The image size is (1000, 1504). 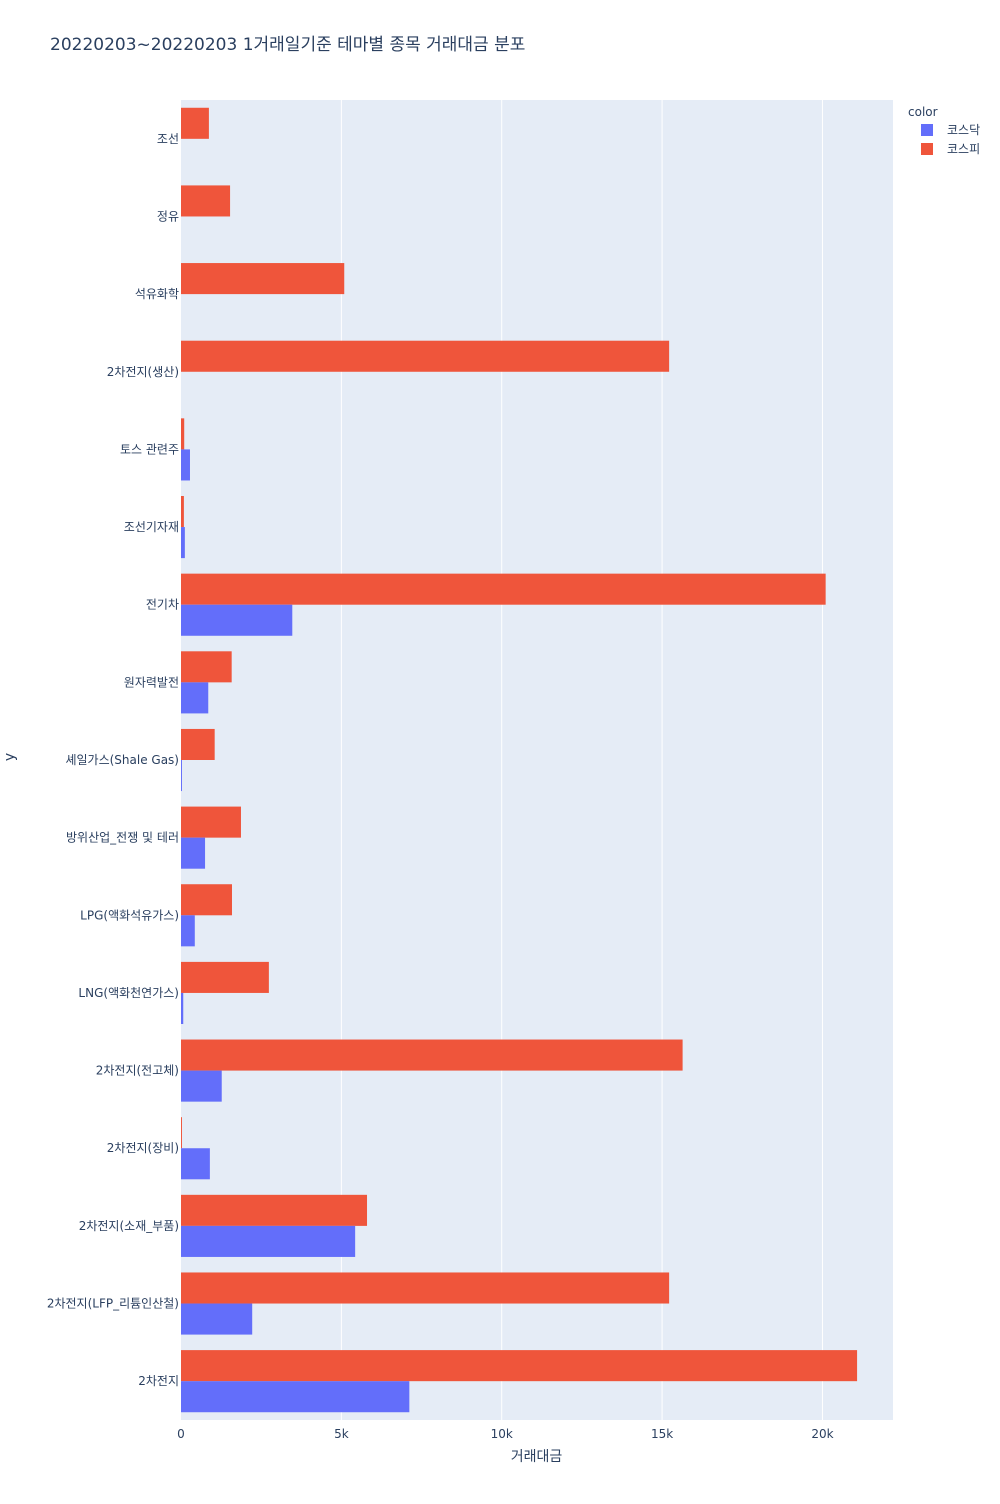 What do you see at coordinates (122, 760) in the screenshot?
I see `y-tick-label: 셰일가스(Shale Gas)` at bounding box center [122, 760].